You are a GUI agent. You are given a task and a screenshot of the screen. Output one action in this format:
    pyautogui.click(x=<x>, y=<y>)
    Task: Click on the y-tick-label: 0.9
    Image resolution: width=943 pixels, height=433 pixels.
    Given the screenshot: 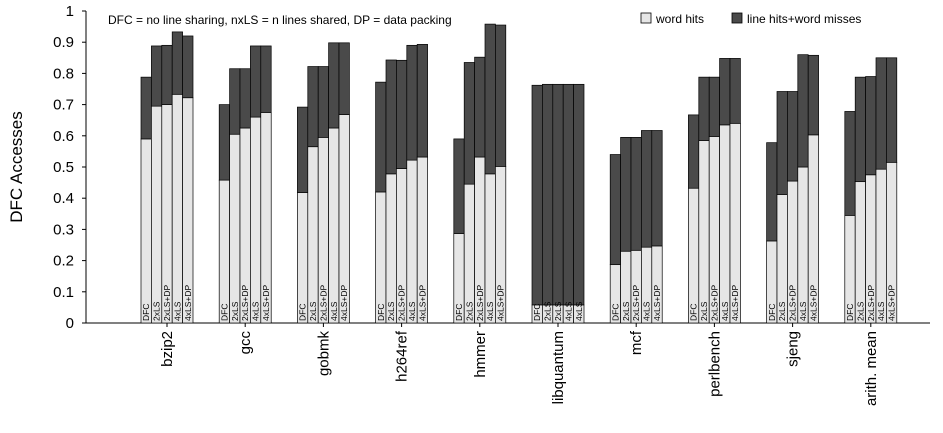 What is the action you would take?
    pyautogui.click(x=63, y=42)
    